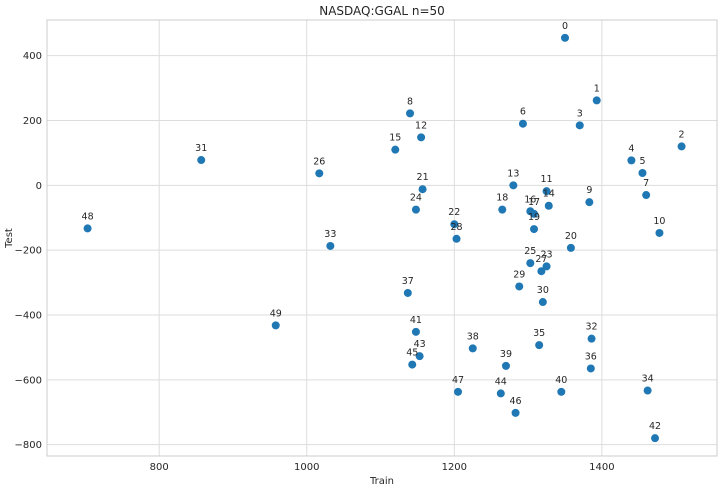 Image resolution: width=724 pixels, height=491 pixels. I want to click on data-point-label: 36, so click(591, 356).